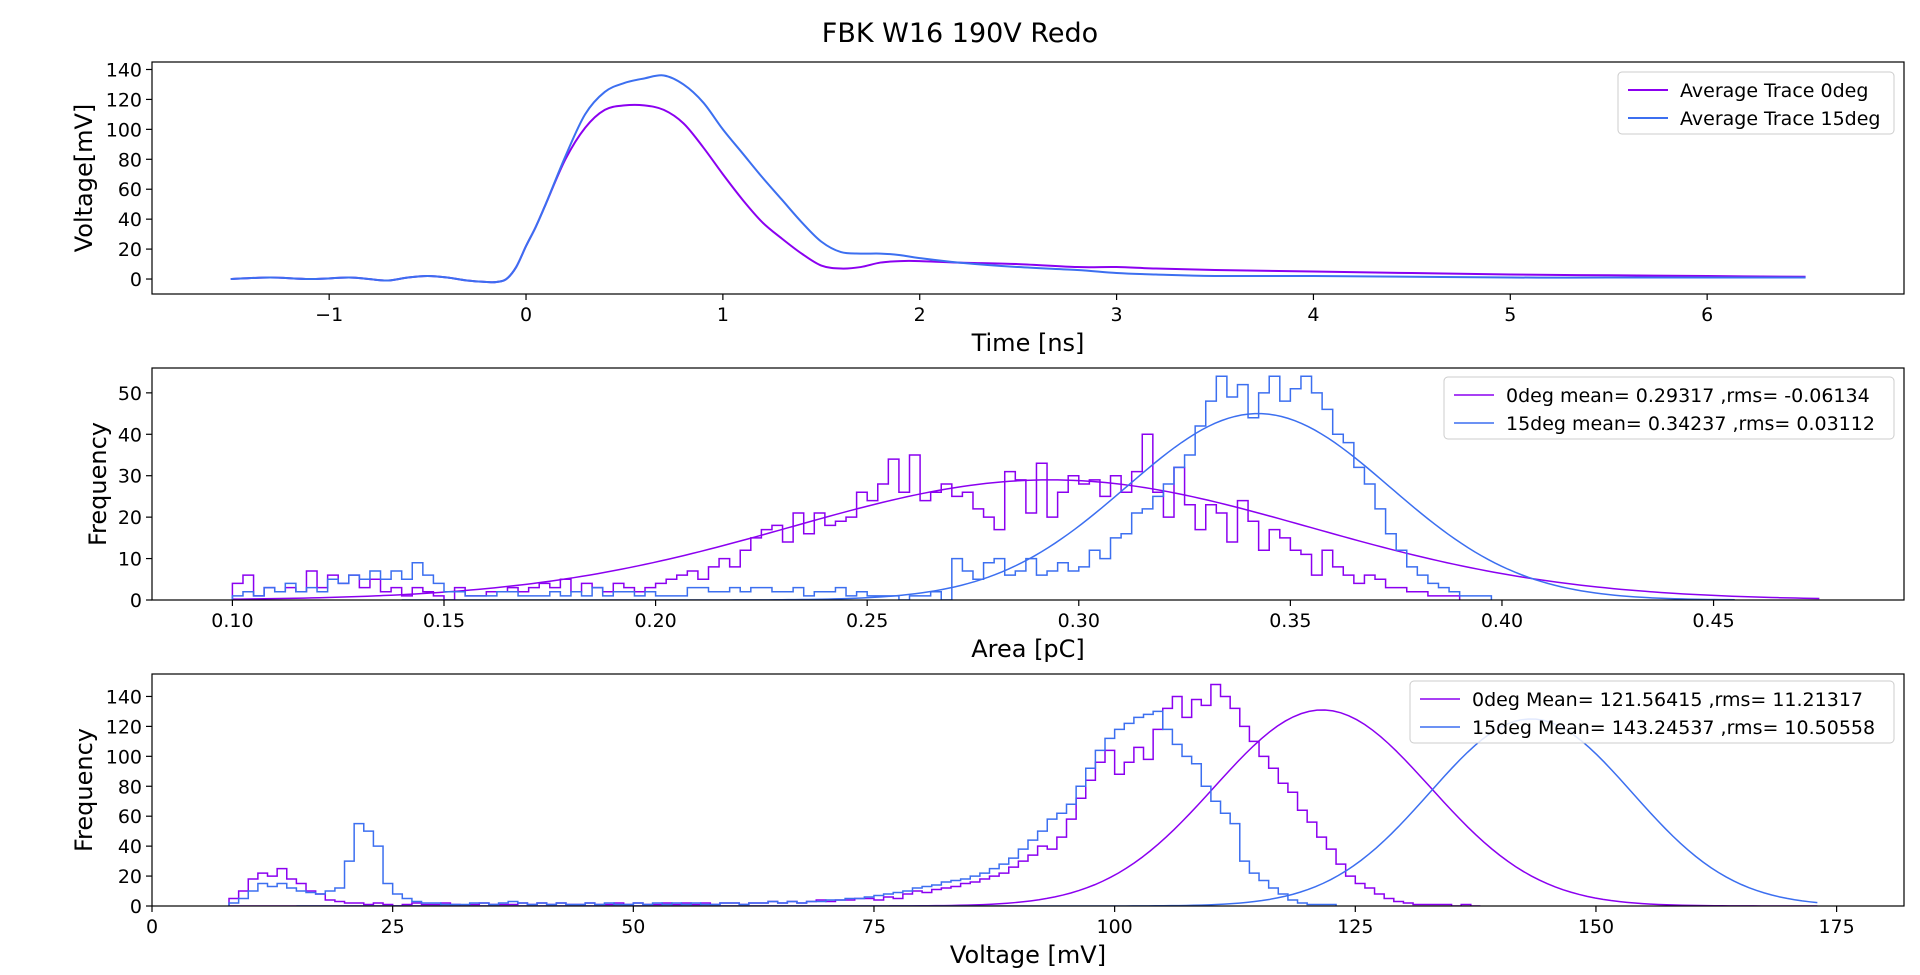 This screenshot has width=1920, height=975. What do you see at coordinates (1502, 621) in the screenshot?
I see `x-tick-label: 0.40` at bounding box center [1502, 621].